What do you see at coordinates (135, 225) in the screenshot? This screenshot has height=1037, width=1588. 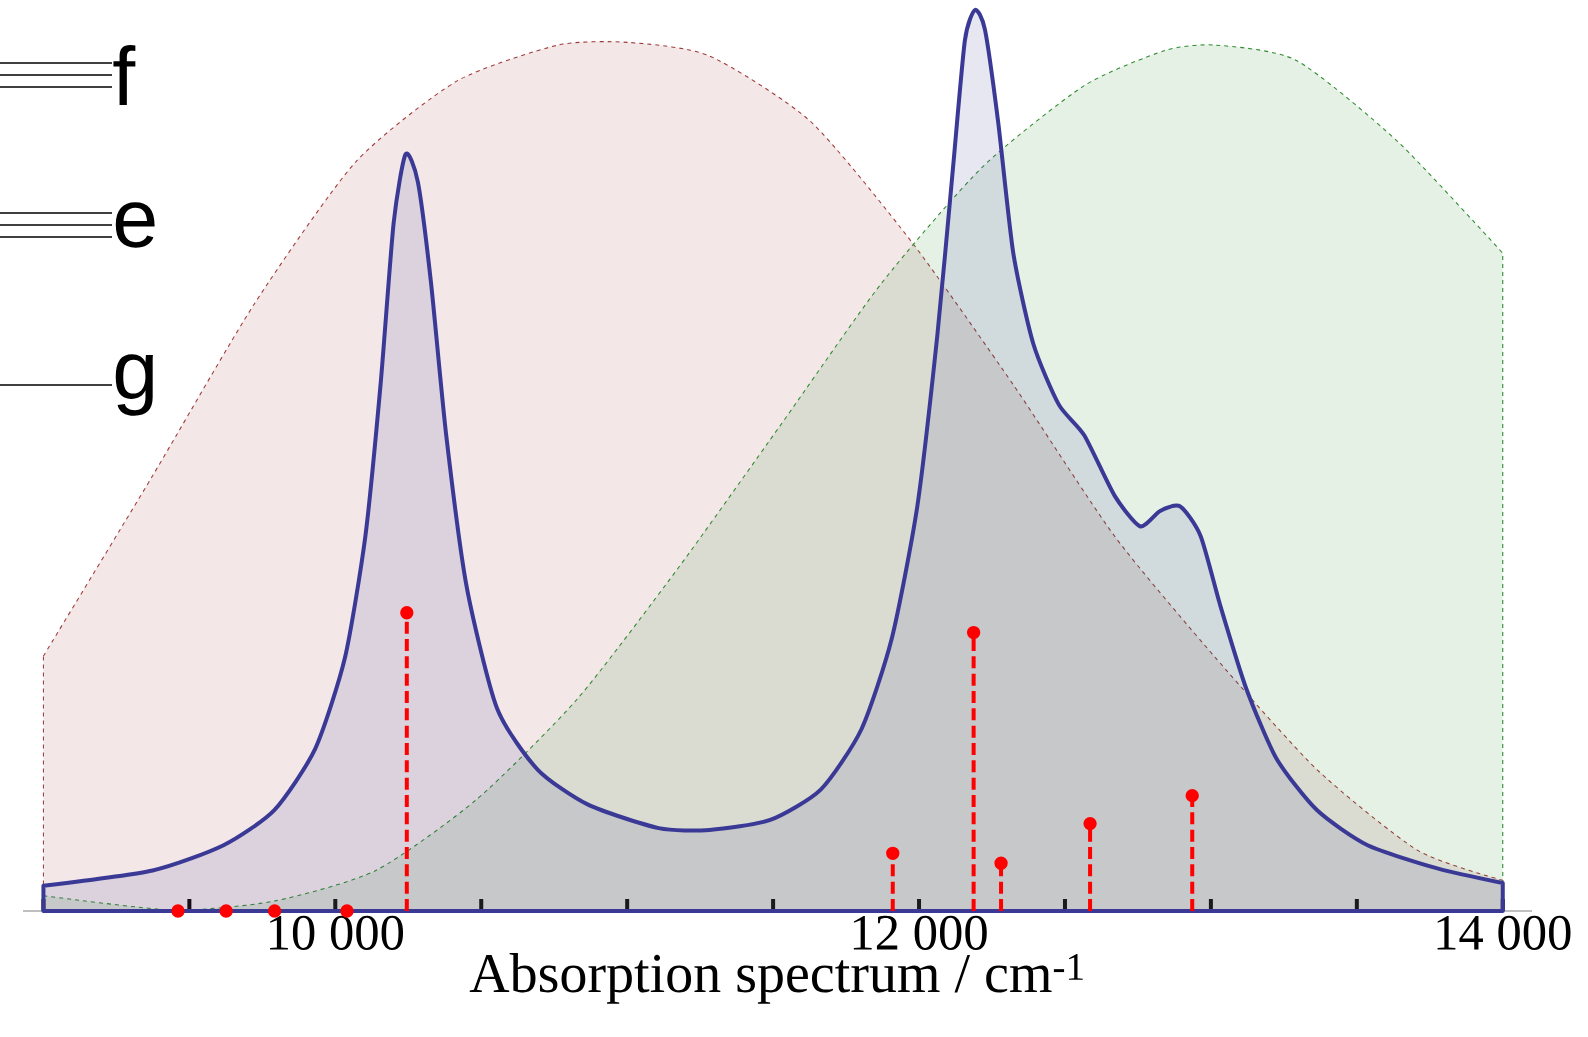 I see `annotation: e` at bounding box center [135, 225].